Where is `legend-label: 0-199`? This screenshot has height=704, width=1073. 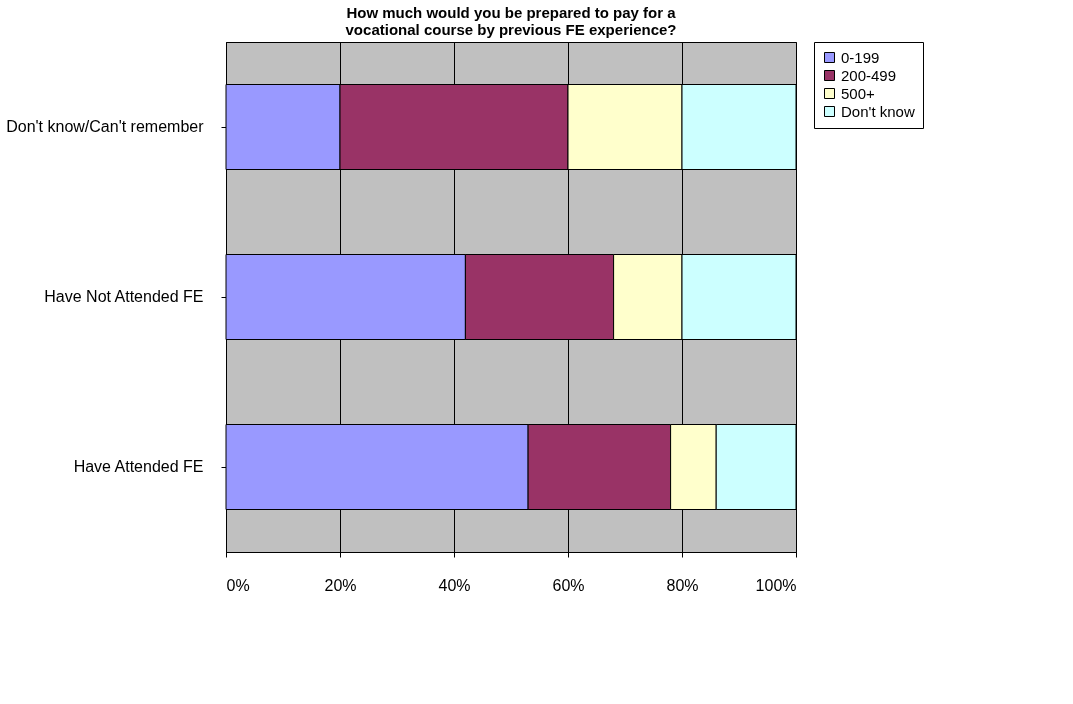 legend-label: 0-199 is located at coordinates (860, 57).